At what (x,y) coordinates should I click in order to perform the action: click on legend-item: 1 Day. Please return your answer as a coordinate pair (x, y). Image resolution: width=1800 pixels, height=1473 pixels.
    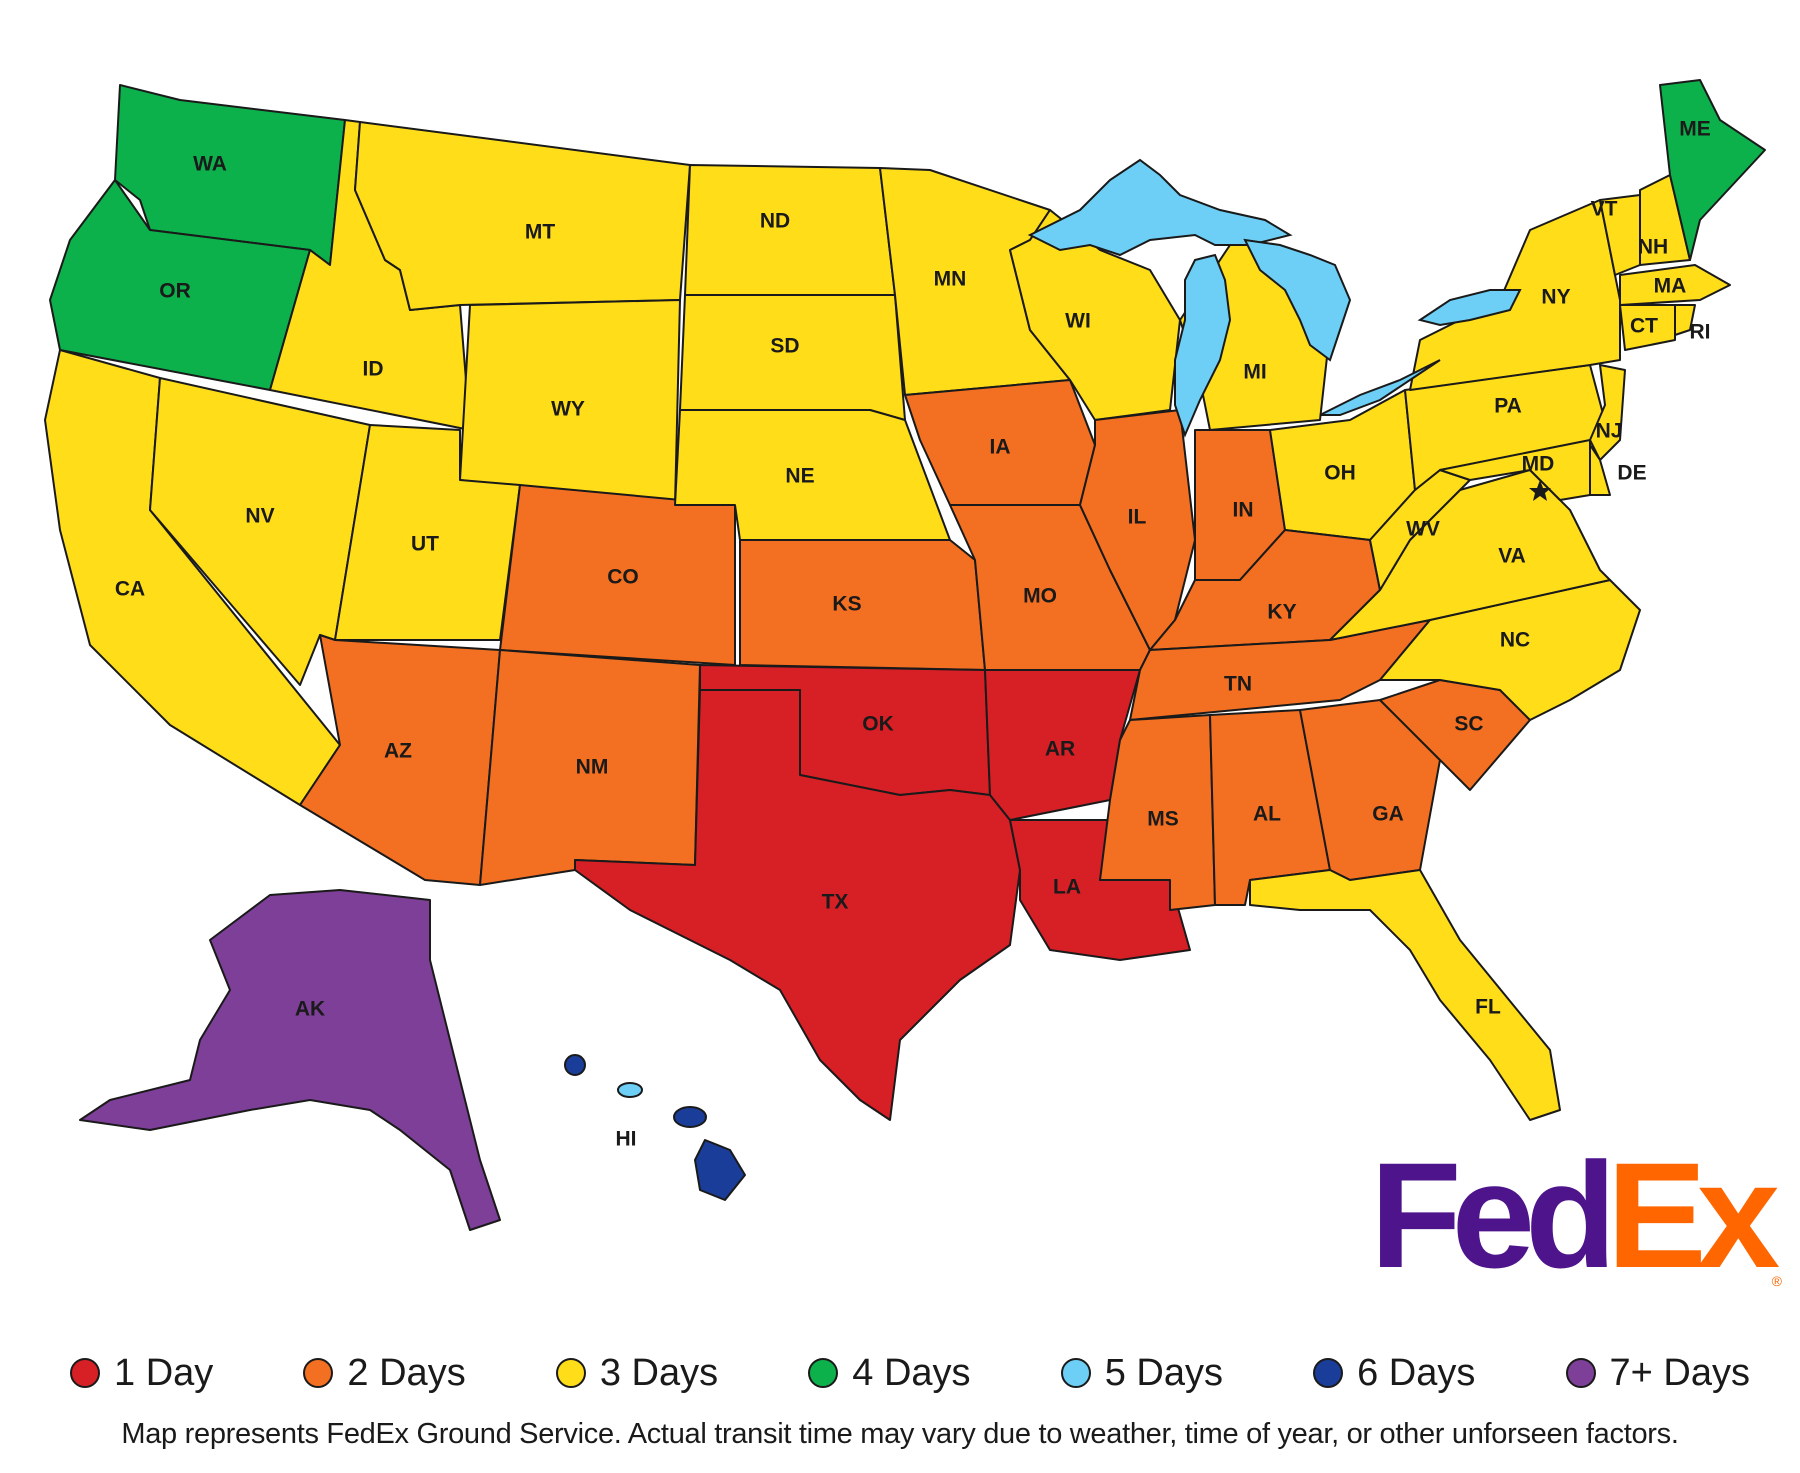
    Looking at the image, I should click on (141, 1373).